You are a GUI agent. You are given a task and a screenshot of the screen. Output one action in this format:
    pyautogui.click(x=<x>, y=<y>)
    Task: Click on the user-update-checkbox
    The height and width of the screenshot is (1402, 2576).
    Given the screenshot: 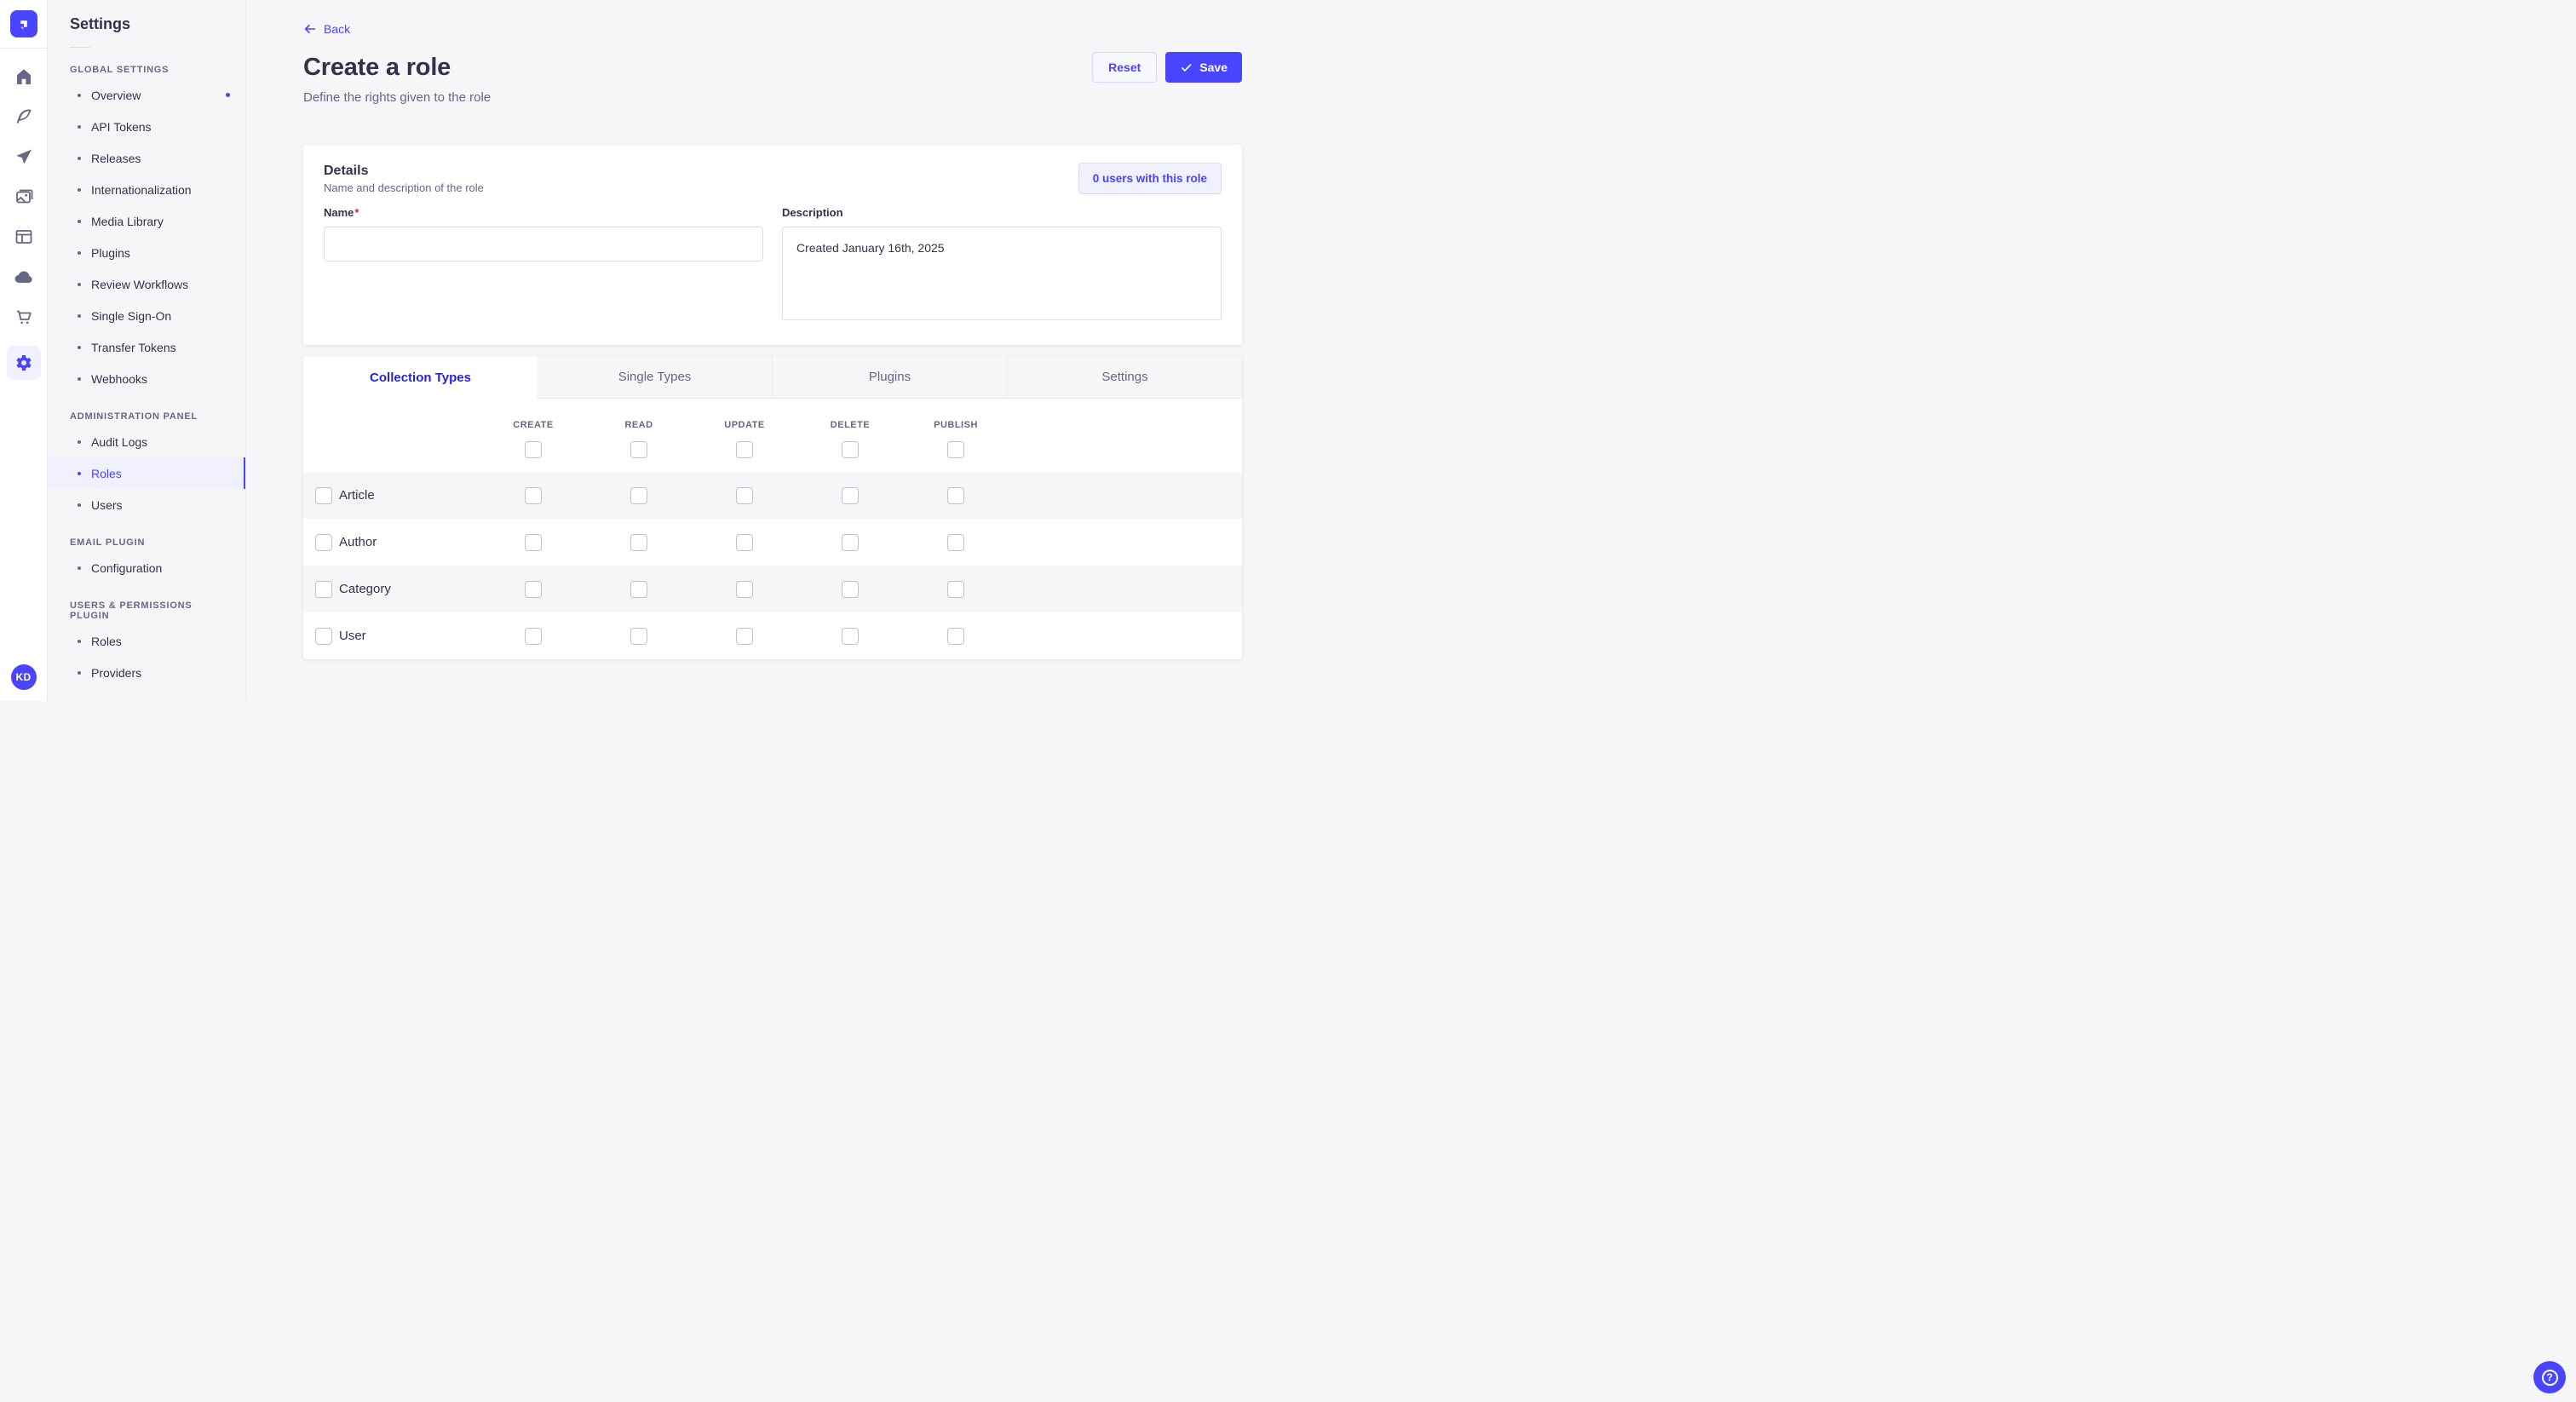 What is the action you would take?
    pyautogui.click(x=744, y=636)
    